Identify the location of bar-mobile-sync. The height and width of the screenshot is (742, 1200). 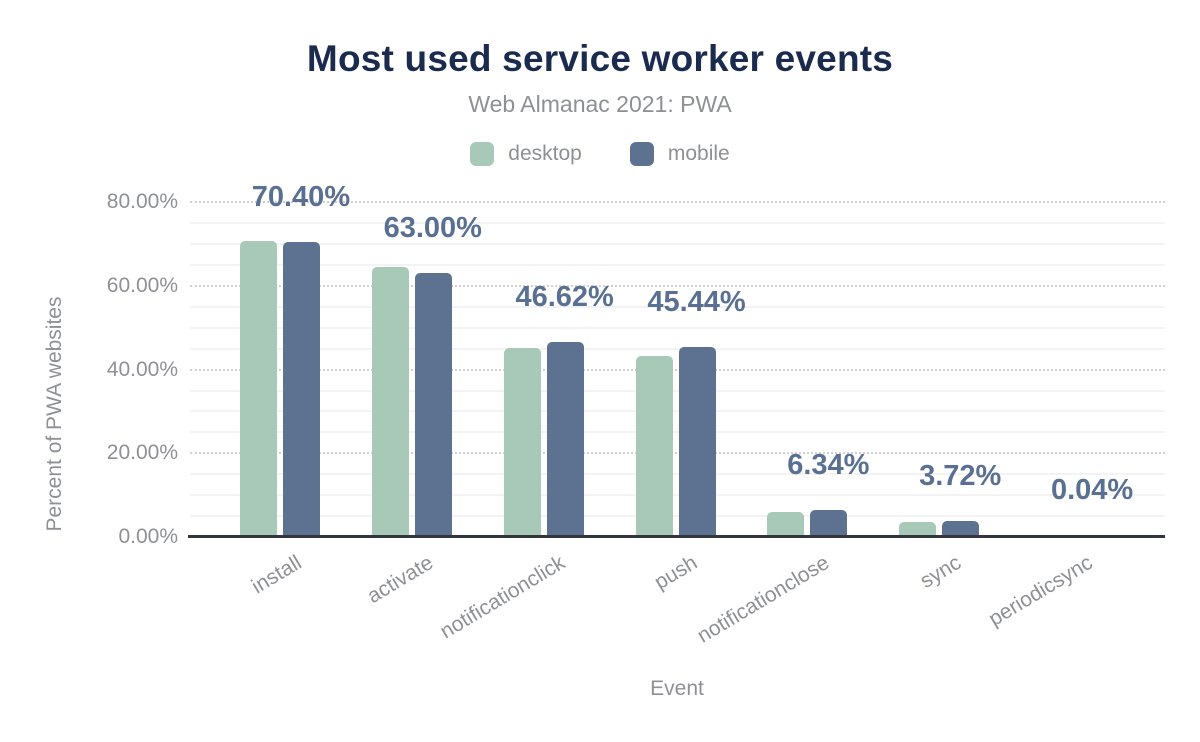
(961, 529).